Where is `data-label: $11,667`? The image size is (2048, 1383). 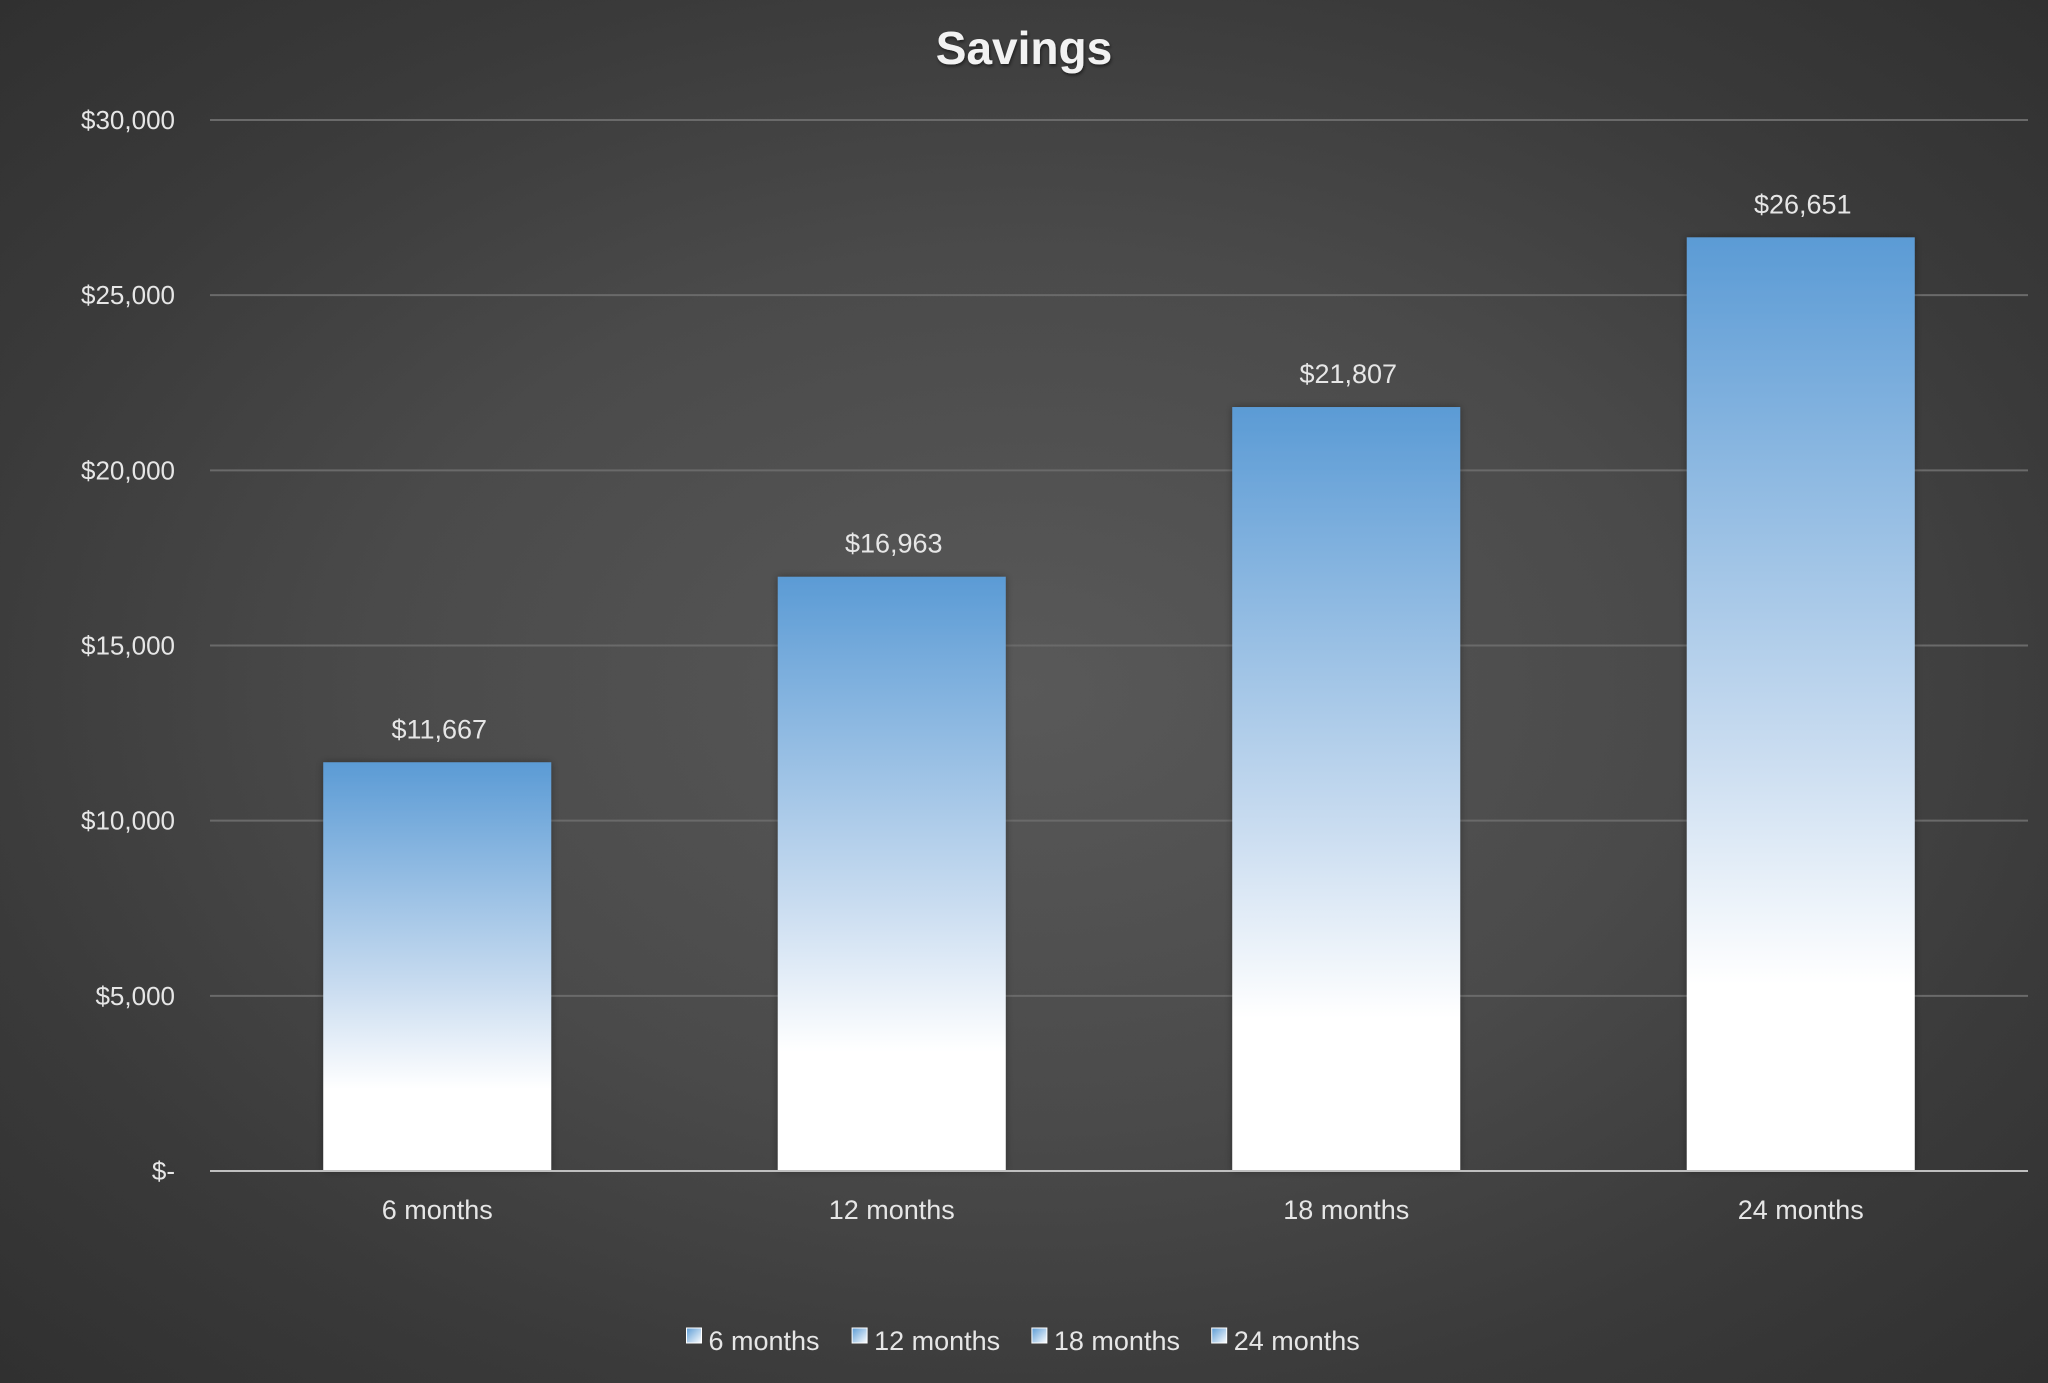
data-label: $11,667 is located at coordinates (439, 729).